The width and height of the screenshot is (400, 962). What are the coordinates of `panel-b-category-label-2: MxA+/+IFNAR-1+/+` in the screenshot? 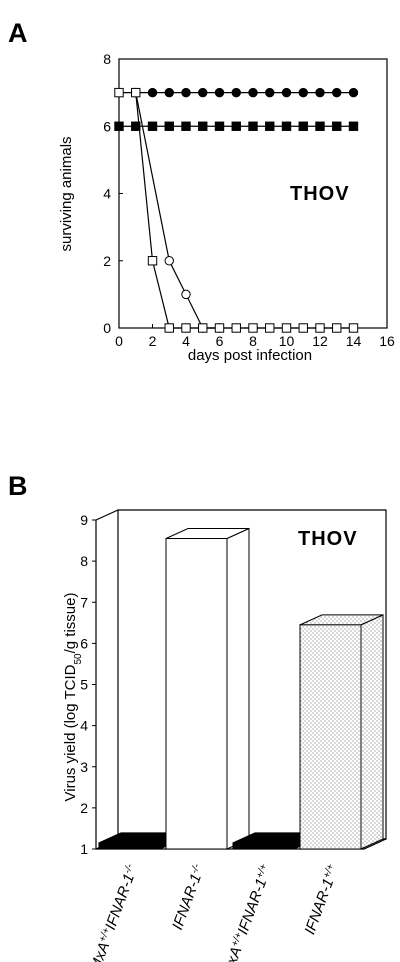 It's located at (247, 912).